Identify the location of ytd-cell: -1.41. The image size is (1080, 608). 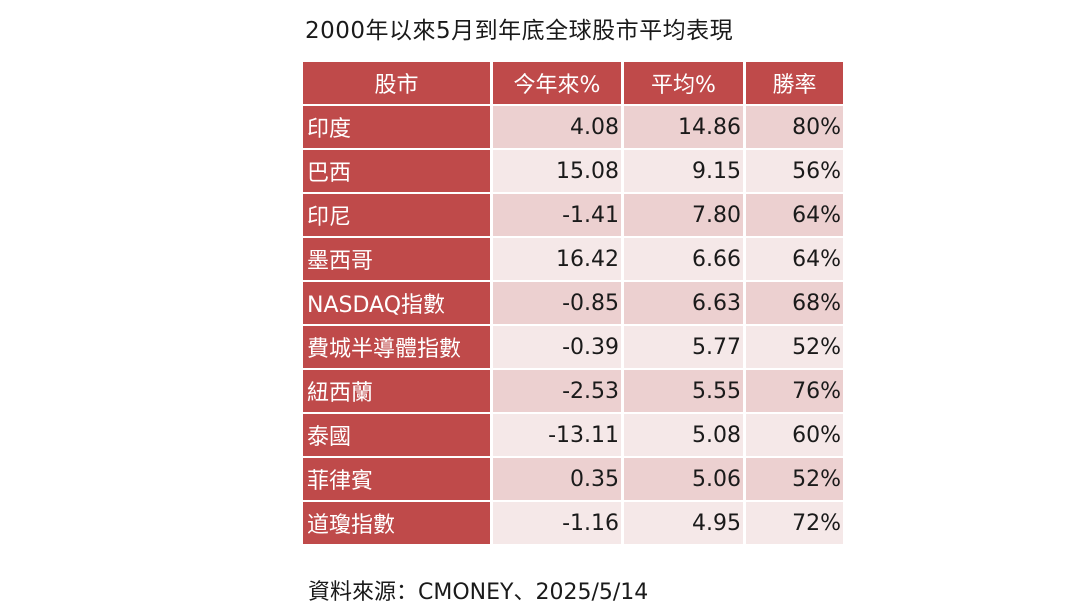
(558, 216).